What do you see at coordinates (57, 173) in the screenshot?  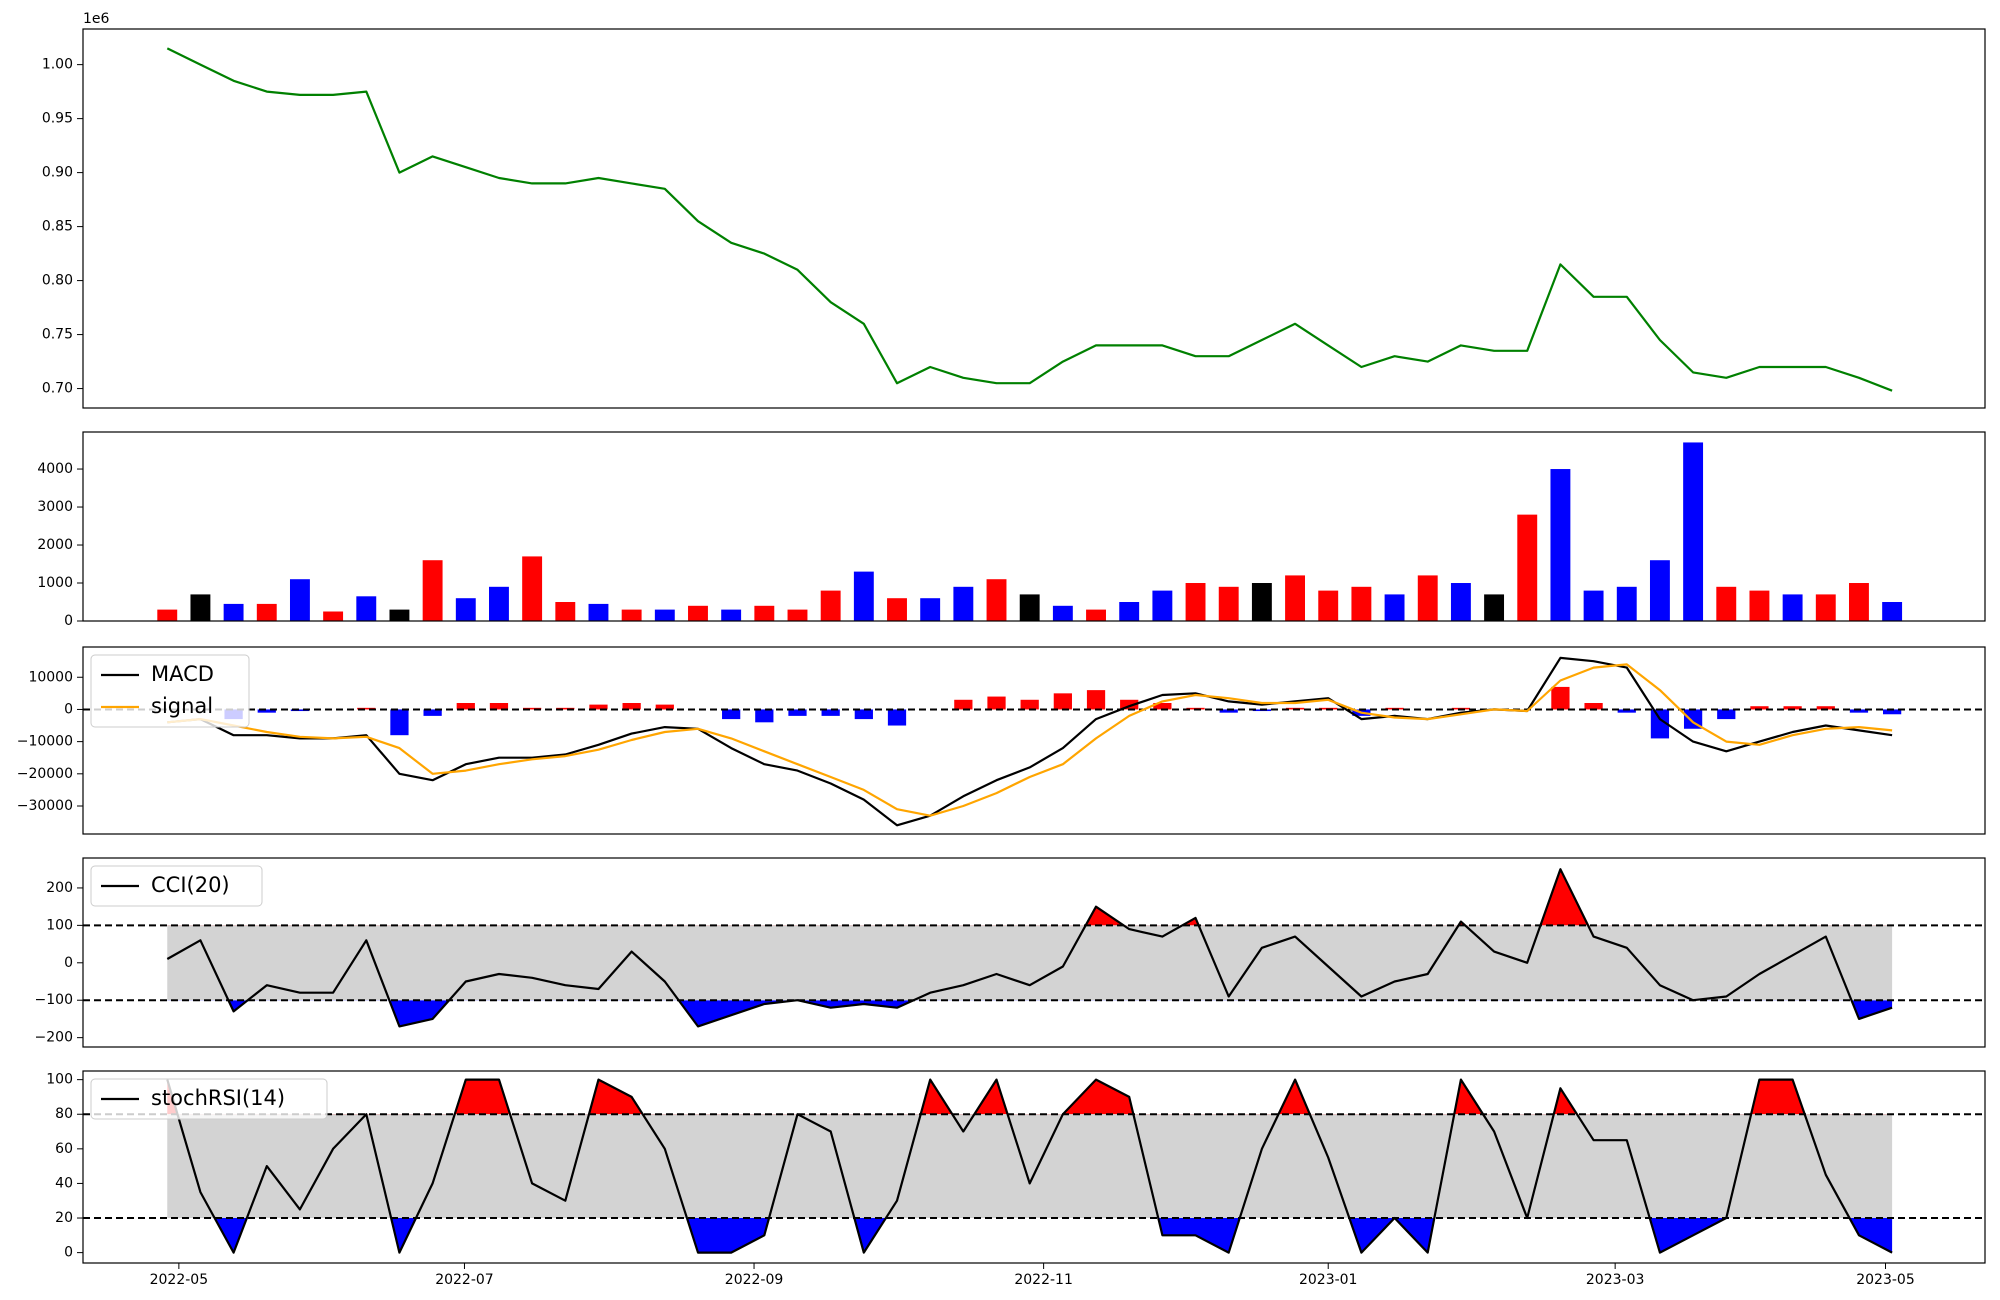 I see `y-tick-label: 0.90` at bounding box center [57, 173].